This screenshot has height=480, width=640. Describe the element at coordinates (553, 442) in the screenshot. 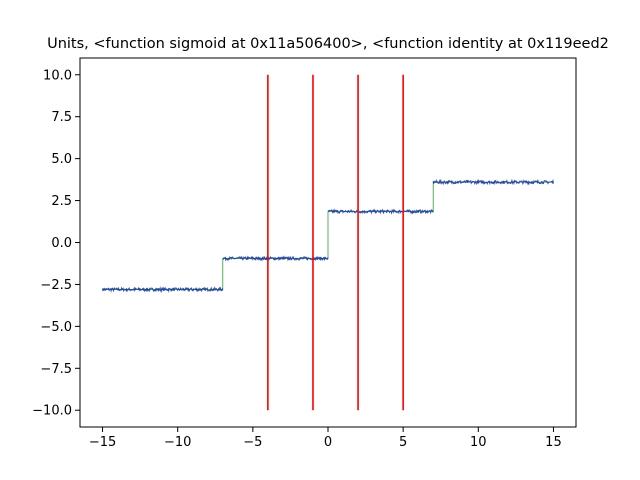

I see `x-tick-label: 15` at that location.